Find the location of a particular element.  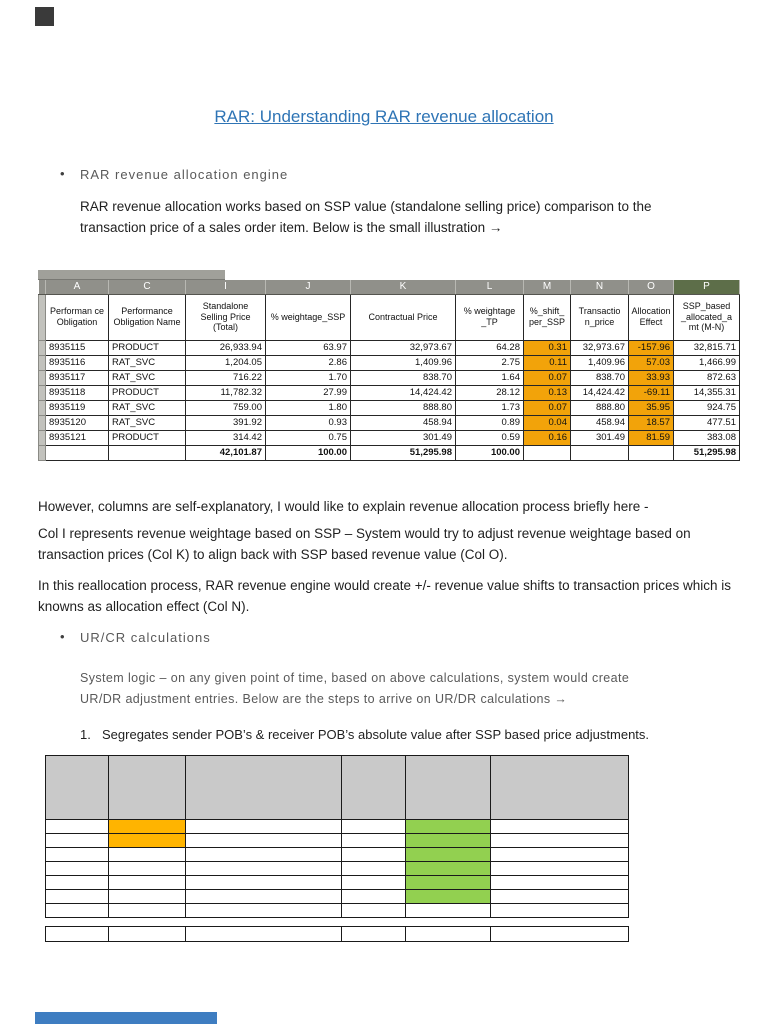

urcr-table-grid is located at coordinates (337, 848).